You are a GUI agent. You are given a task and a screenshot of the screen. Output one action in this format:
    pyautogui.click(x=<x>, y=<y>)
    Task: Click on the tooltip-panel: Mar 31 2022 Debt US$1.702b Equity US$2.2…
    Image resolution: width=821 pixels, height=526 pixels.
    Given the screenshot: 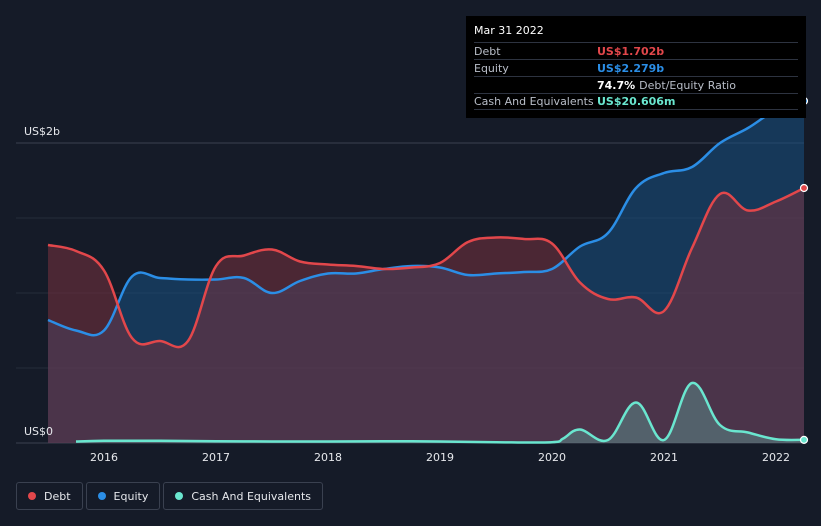 What is the action you would take?
    pyautogui.click(x=636, y=67)
    